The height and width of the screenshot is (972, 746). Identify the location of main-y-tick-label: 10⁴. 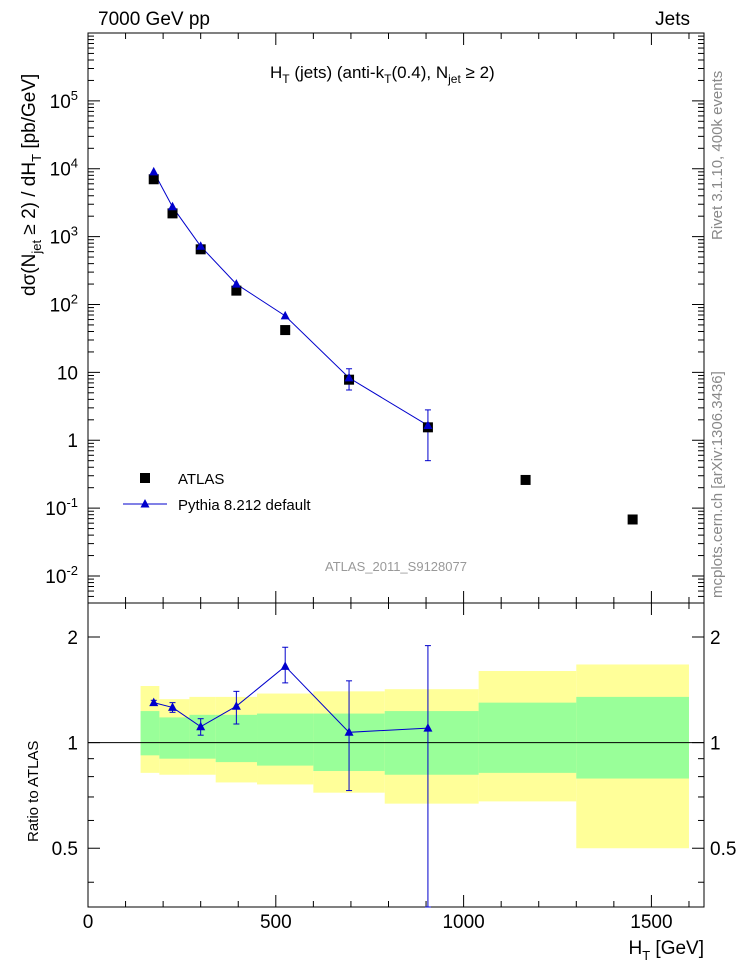
(64, 168).